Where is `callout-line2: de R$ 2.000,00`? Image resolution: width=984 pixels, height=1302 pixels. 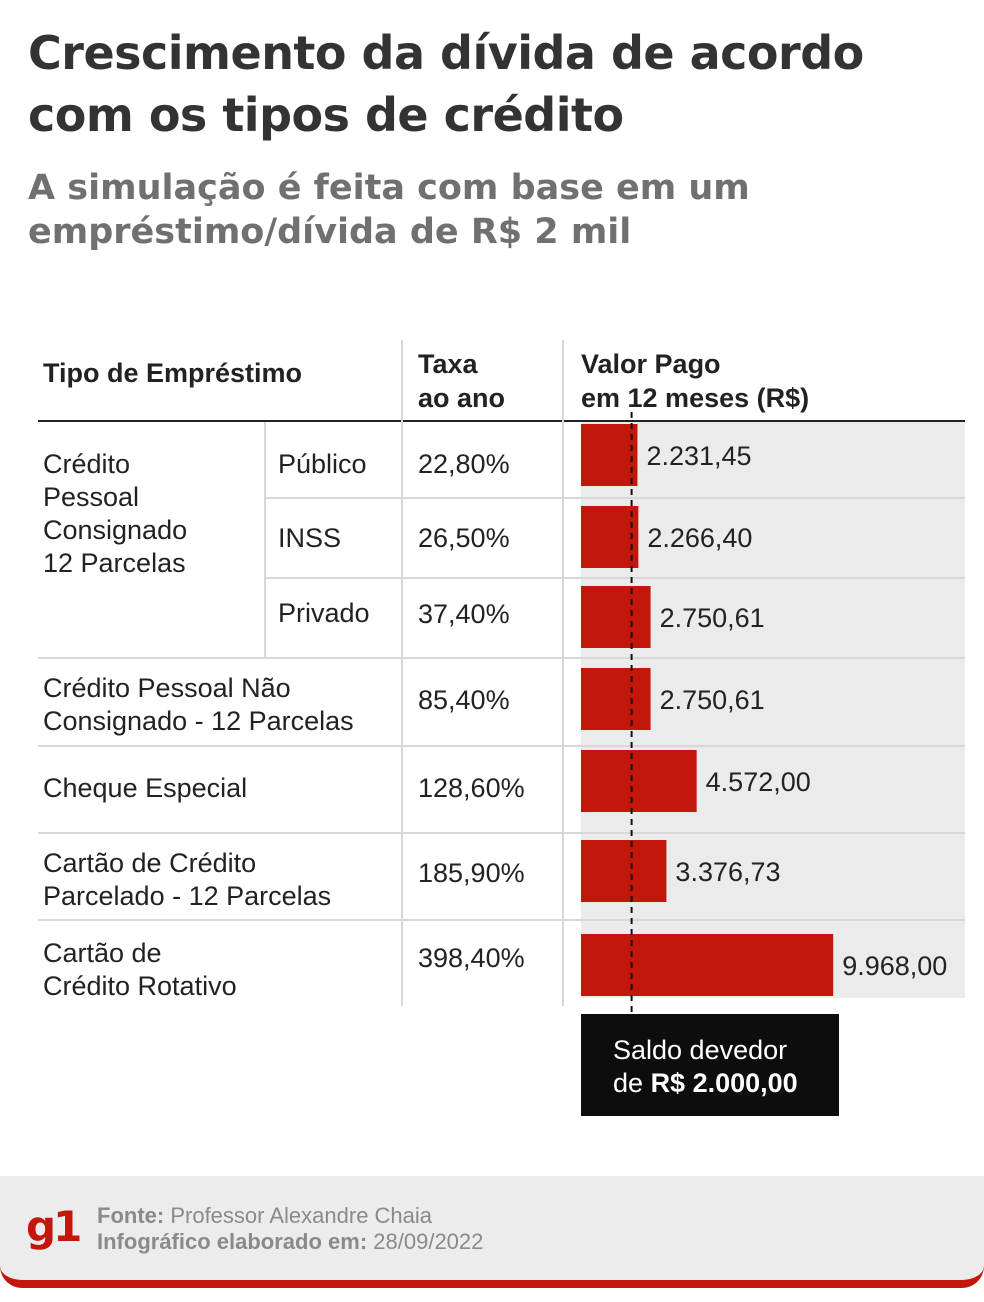 callout-line2: de R$ 2.000,00 is located at coordinates (726, 1083).